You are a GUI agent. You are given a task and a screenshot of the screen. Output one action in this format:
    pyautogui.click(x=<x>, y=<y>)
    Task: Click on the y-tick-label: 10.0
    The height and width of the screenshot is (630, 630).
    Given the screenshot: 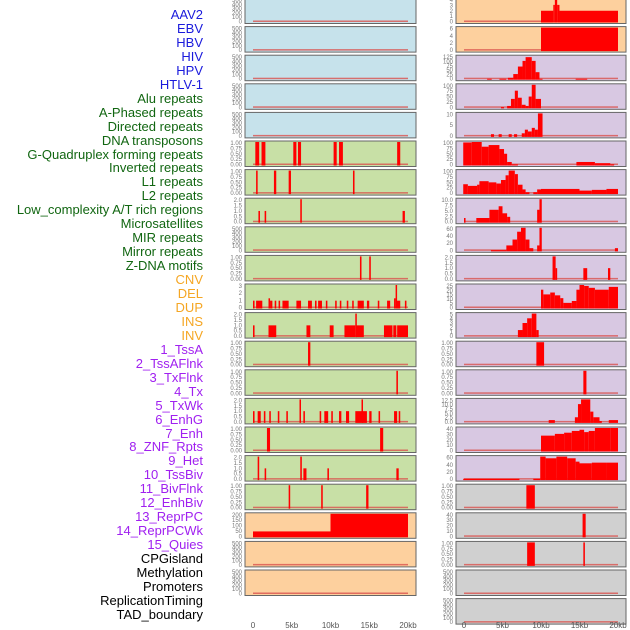 What is the action you would take?
    pyautogui.click(x=447, y=201)
    